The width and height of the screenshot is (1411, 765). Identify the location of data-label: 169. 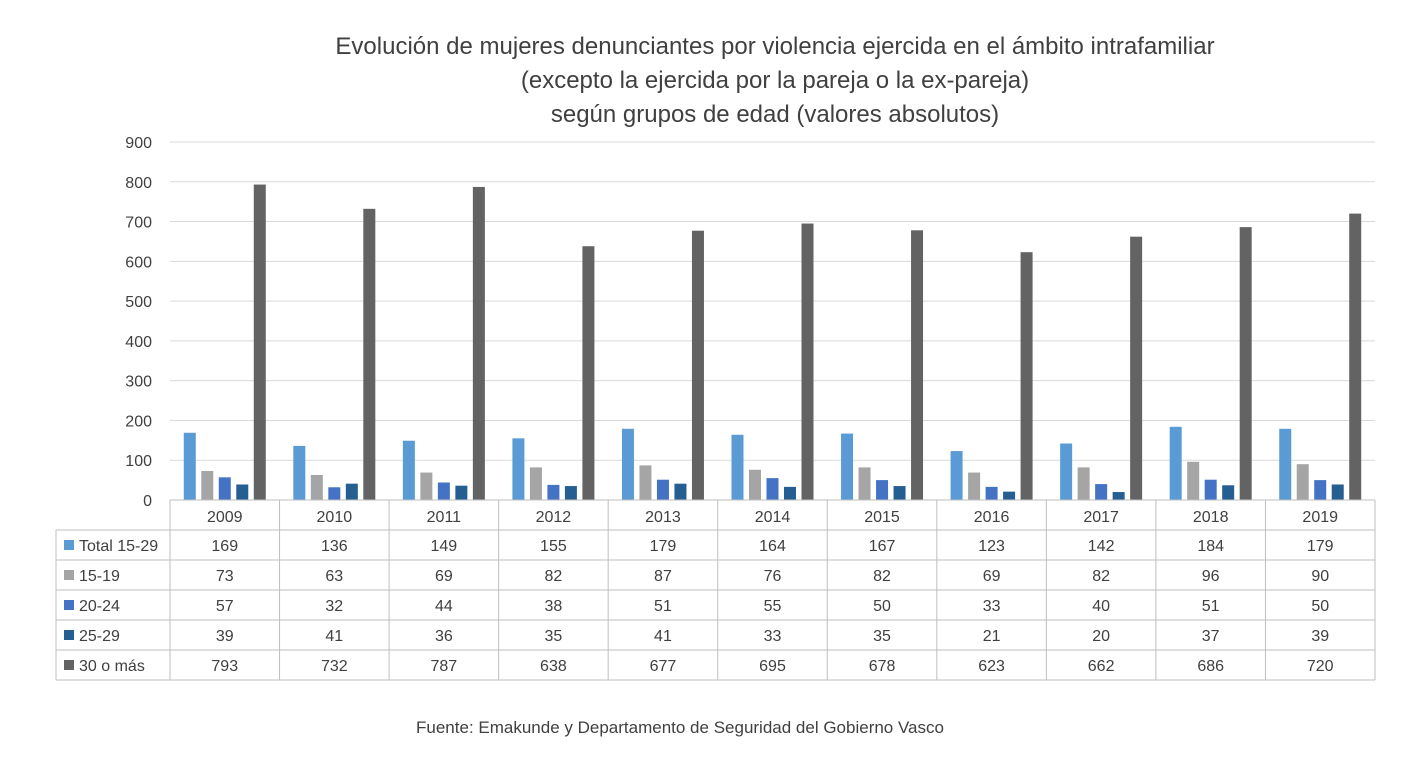
(224, 546).